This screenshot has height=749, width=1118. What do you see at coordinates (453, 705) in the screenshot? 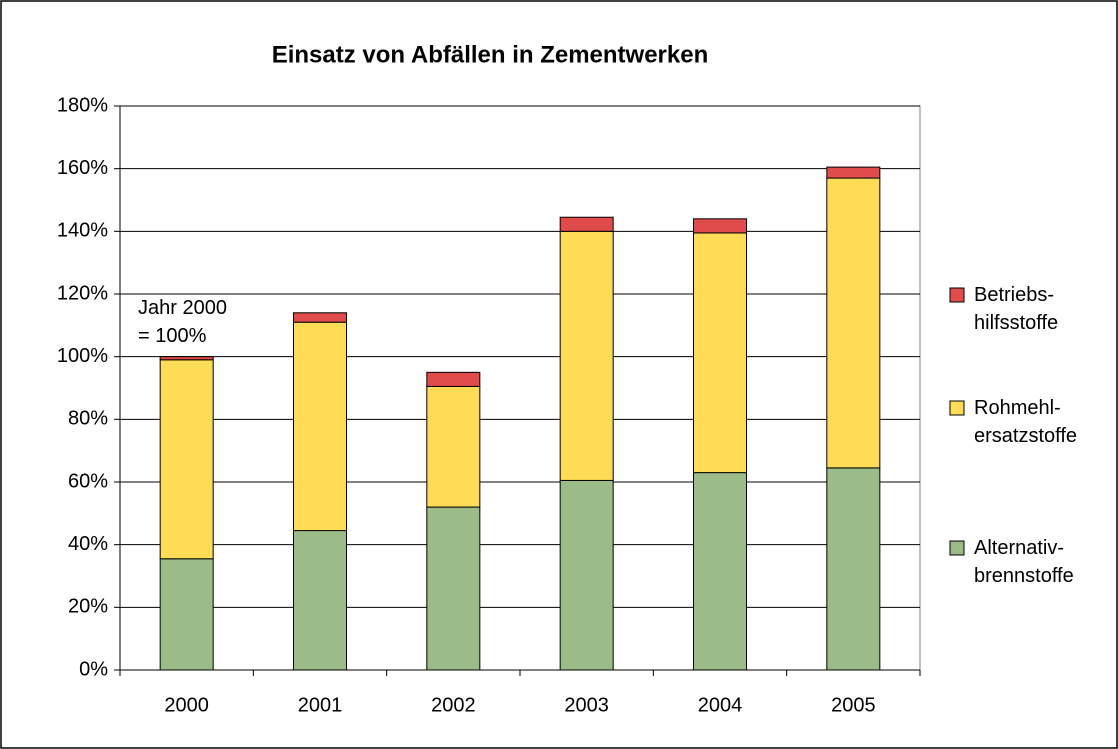
I see `x-tick-label: 2002` at bounding box center [453, 705].